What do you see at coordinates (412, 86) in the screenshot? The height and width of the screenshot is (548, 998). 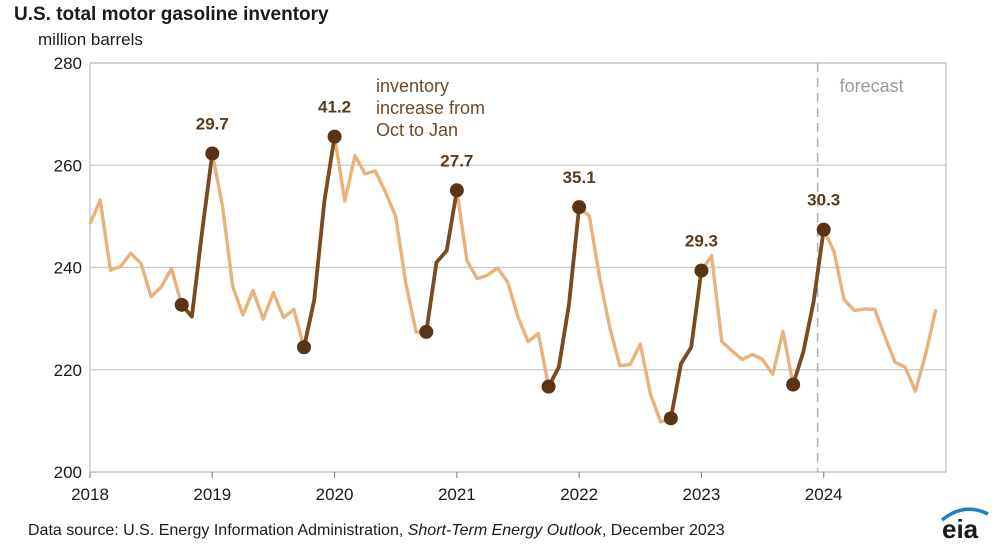 I see `annotation-line-1: inventory` at bounding box center [412, 86].